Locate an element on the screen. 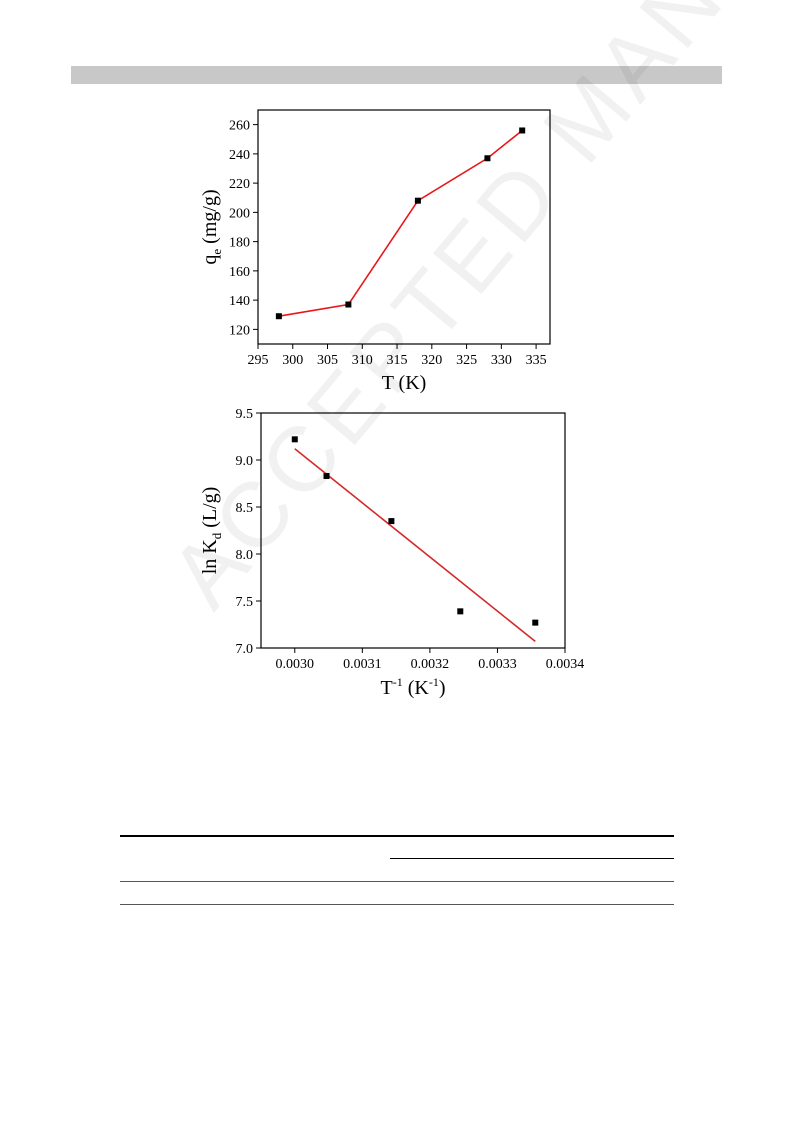  x-tick-label: 315 is located at coordinates (397, 360).